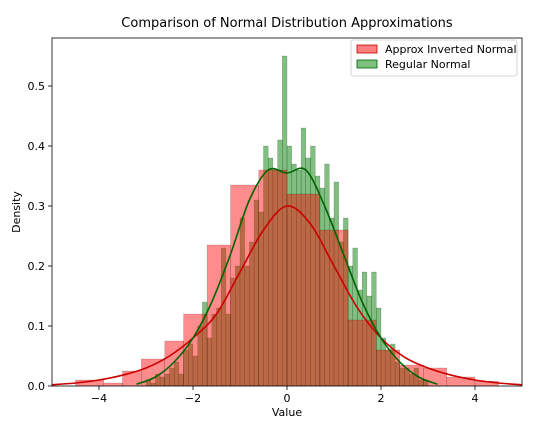 This screenshot has height=423, width=540. I want to click on x-tick-label: −2, so click(193, 398).